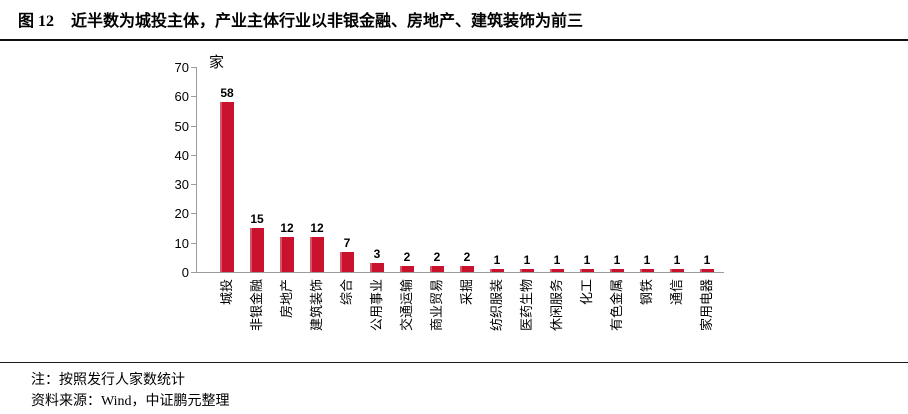 Image resolution: width=908 pixels, height=414 pixels. What do you see at coordinates (181, 214) in the screenshot?
I see `y-axis-tick-label: 20` at bounding box center [181, 214].